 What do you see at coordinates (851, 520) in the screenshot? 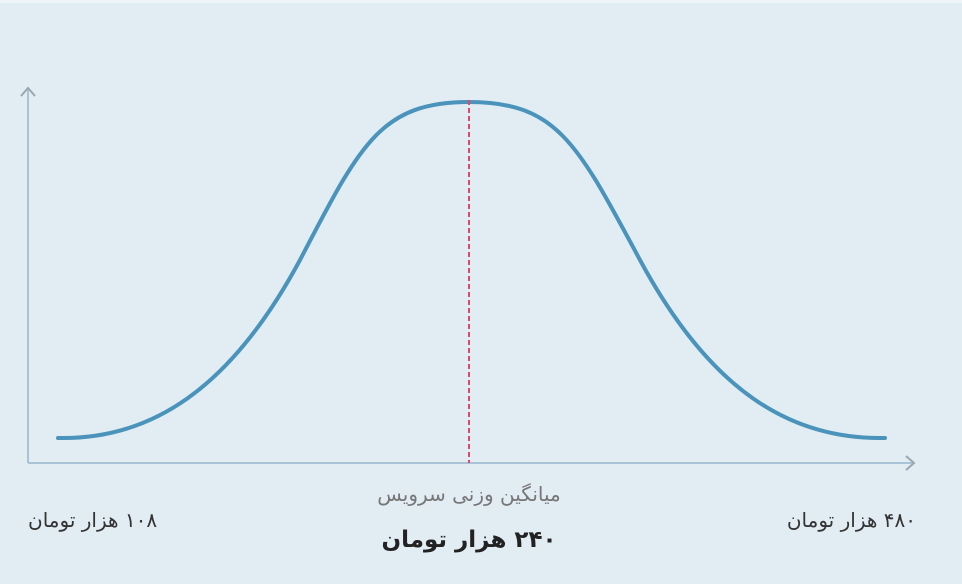
I see `max-label: ۴۸۰ هزار تومان` at bounding box center [851, 520].